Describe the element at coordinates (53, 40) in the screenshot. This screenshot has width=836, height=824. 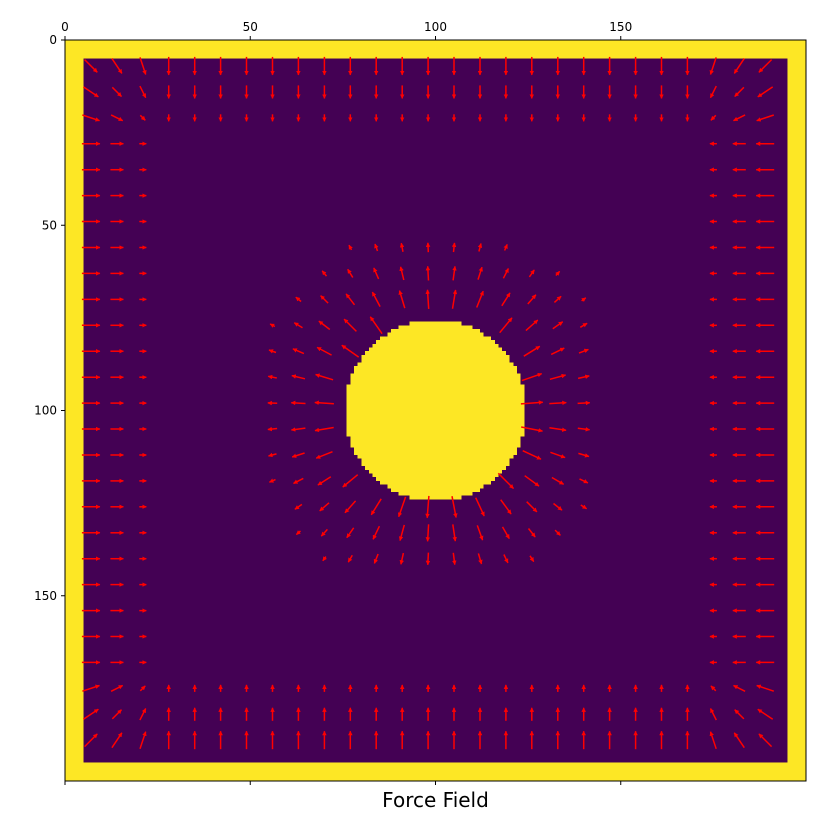
I see `y-tick-label: 0` at that location.